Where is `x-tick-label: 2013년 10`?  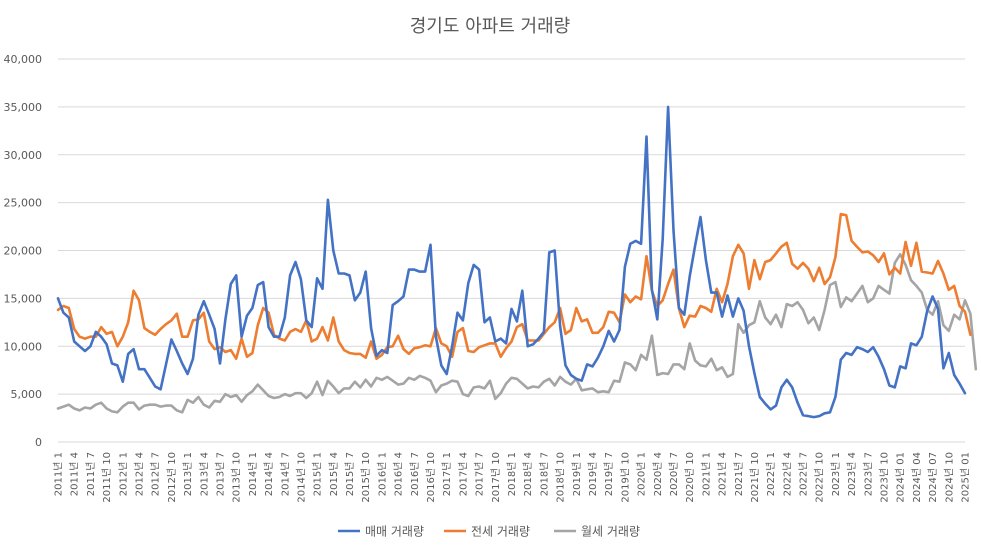 x-tick-label: 2013년 10 is located at coordinates (237, 477).